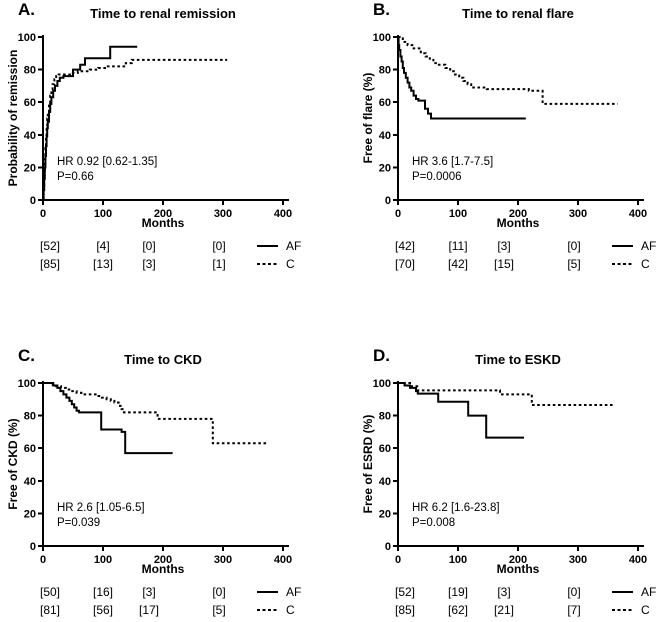 Image resolution: width=661 pixels, height=622 pixels. Describe the element at coordinates (457, 610) in the screenshot. I see `at-risk-count: [62]` at that location.